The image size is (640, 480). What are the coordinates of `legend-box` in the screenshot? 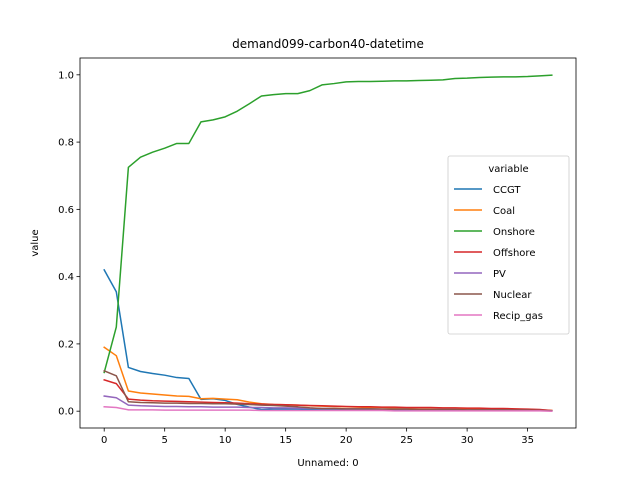 It's located at (508, 245).